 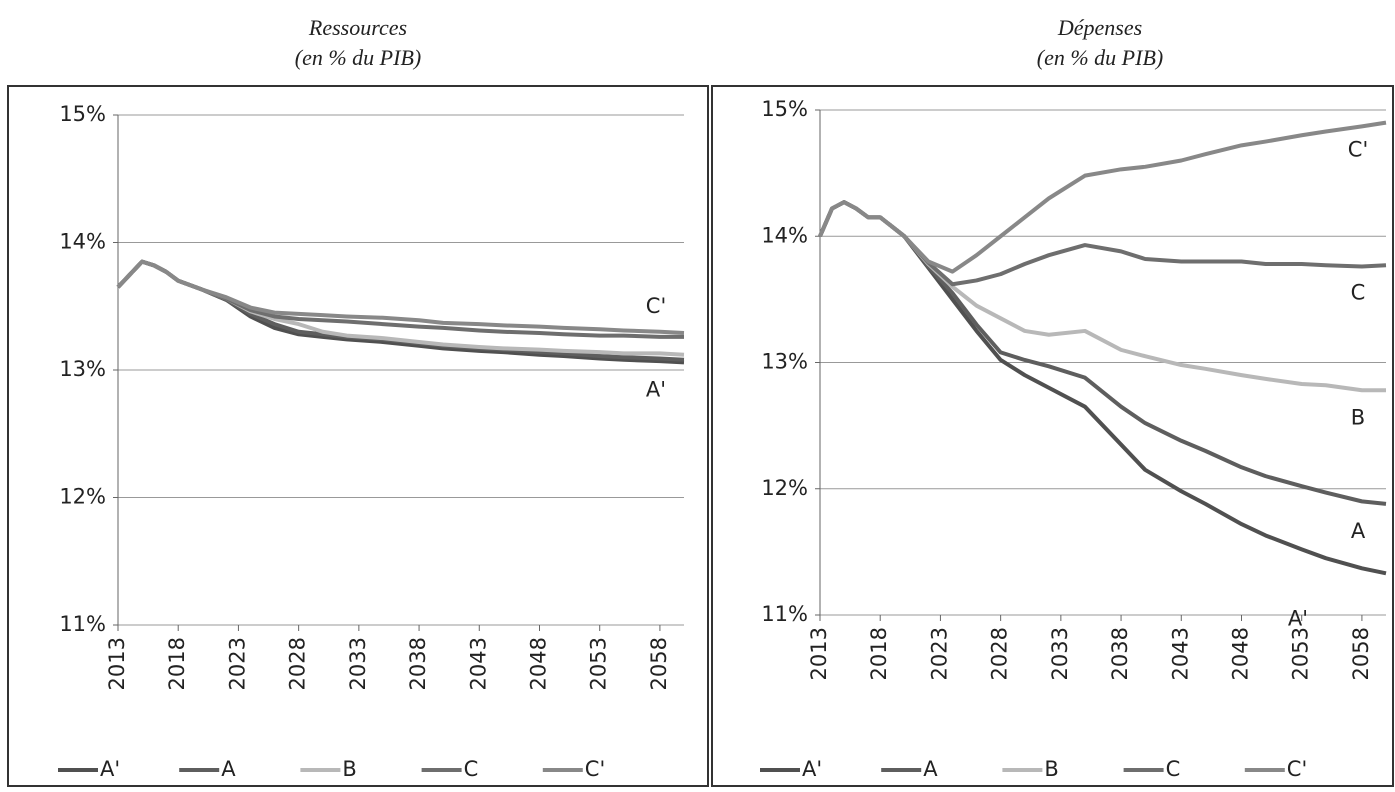 I want to click on annotation: B, so click(x=1358, y=417).